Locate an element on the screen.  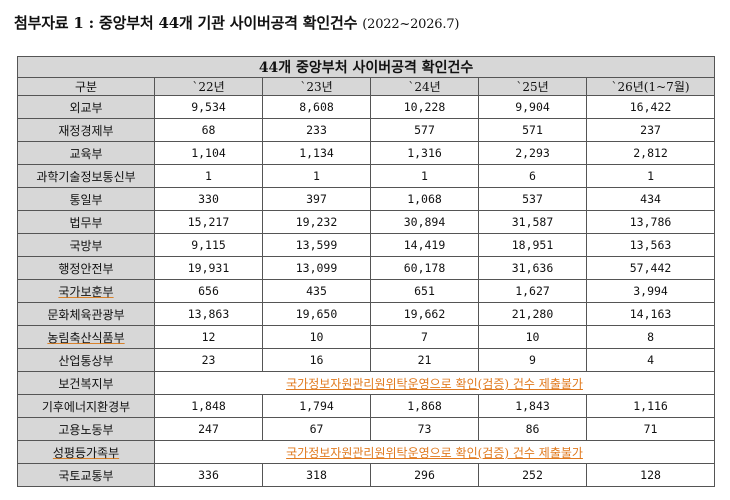
agency-cell: 산업통상부 is located at coordinates (86, 360).